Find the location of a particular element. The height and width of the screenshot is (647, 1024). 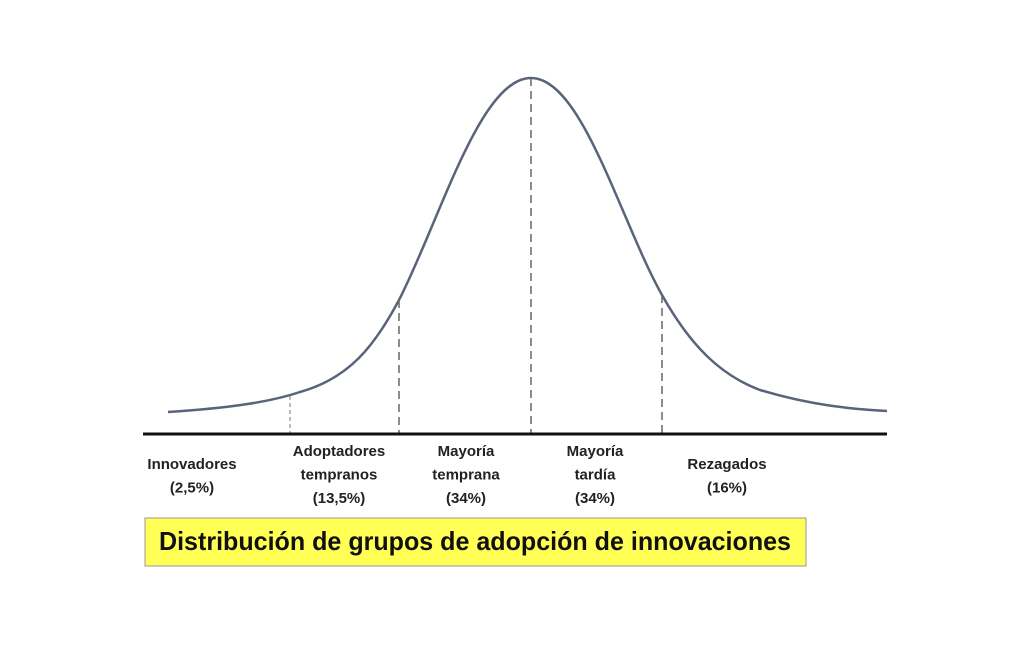

segment-share: (16%) is located at coordinates (727, 487).